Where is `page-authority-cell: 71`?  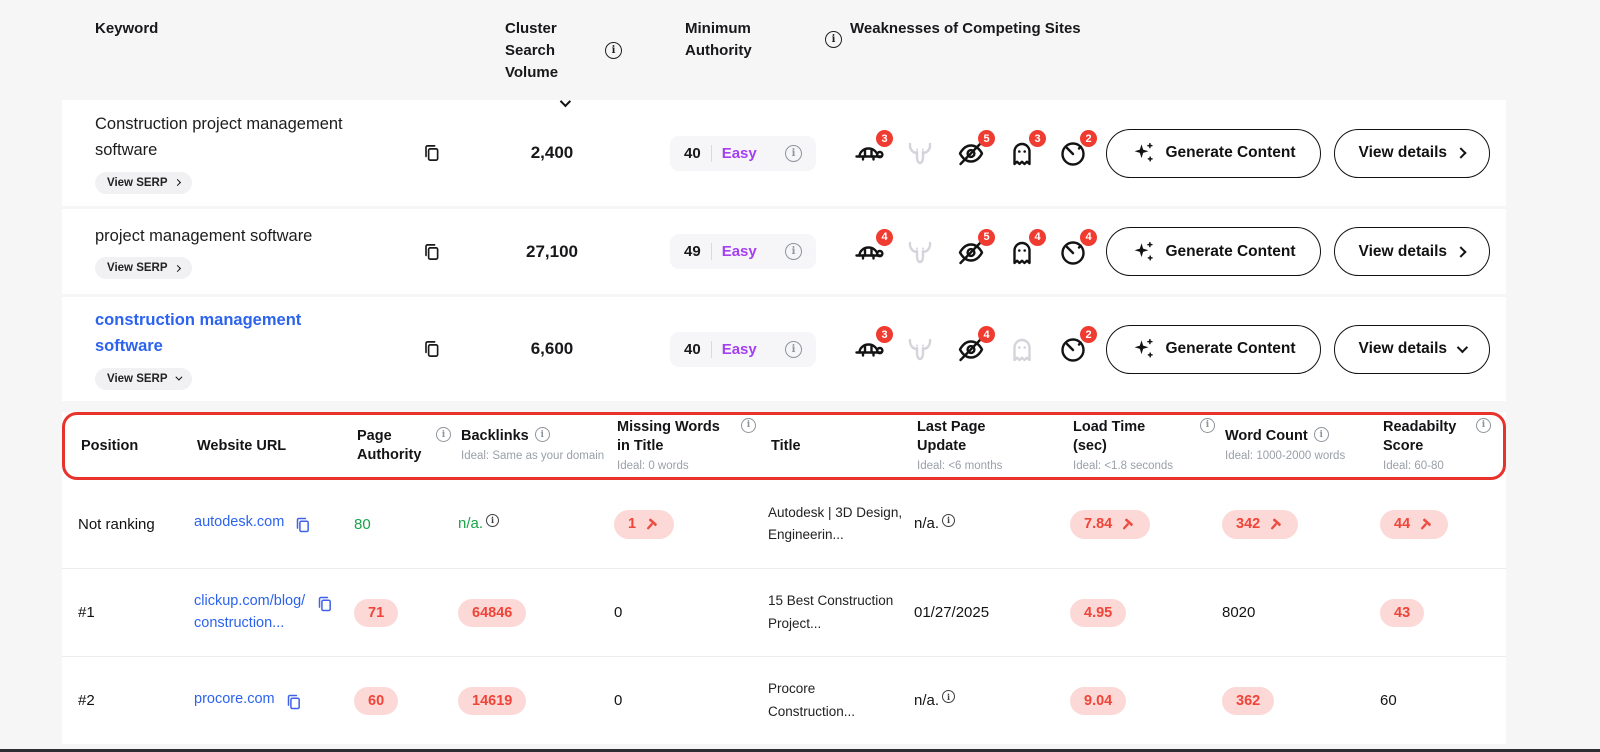
page-authority-cell: 71 is located at coordinates (402, 612).